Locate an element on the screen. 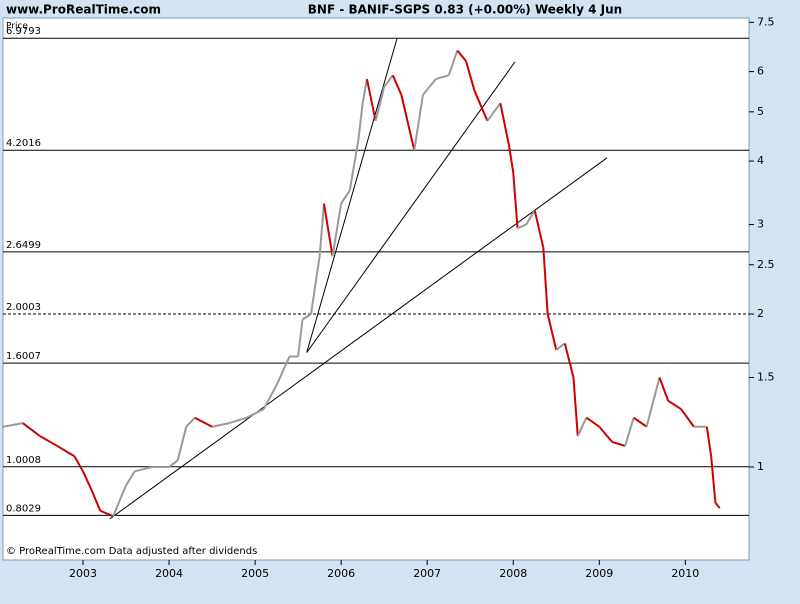 This screenshot has width=800, height=604. x-tick-label: 2003 is located at coordinates (83, 573).